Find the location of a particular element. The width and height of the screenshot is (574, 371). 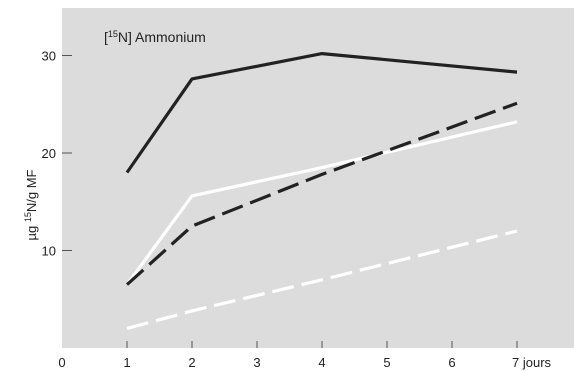

x-tick-label: 4 is located at coordinates (321, 362).